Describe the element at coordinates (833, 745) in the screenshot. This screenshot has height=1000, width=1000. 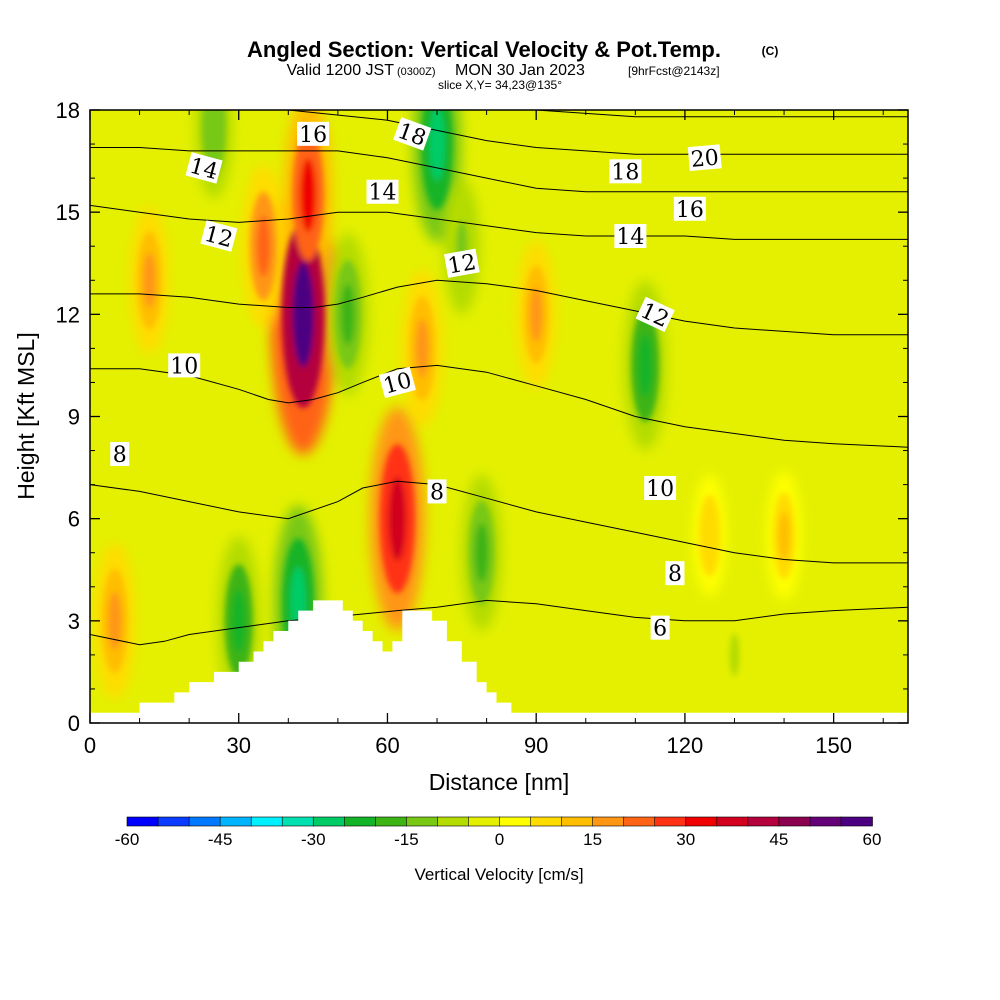
I see `x-tick-label: 150` at that location.